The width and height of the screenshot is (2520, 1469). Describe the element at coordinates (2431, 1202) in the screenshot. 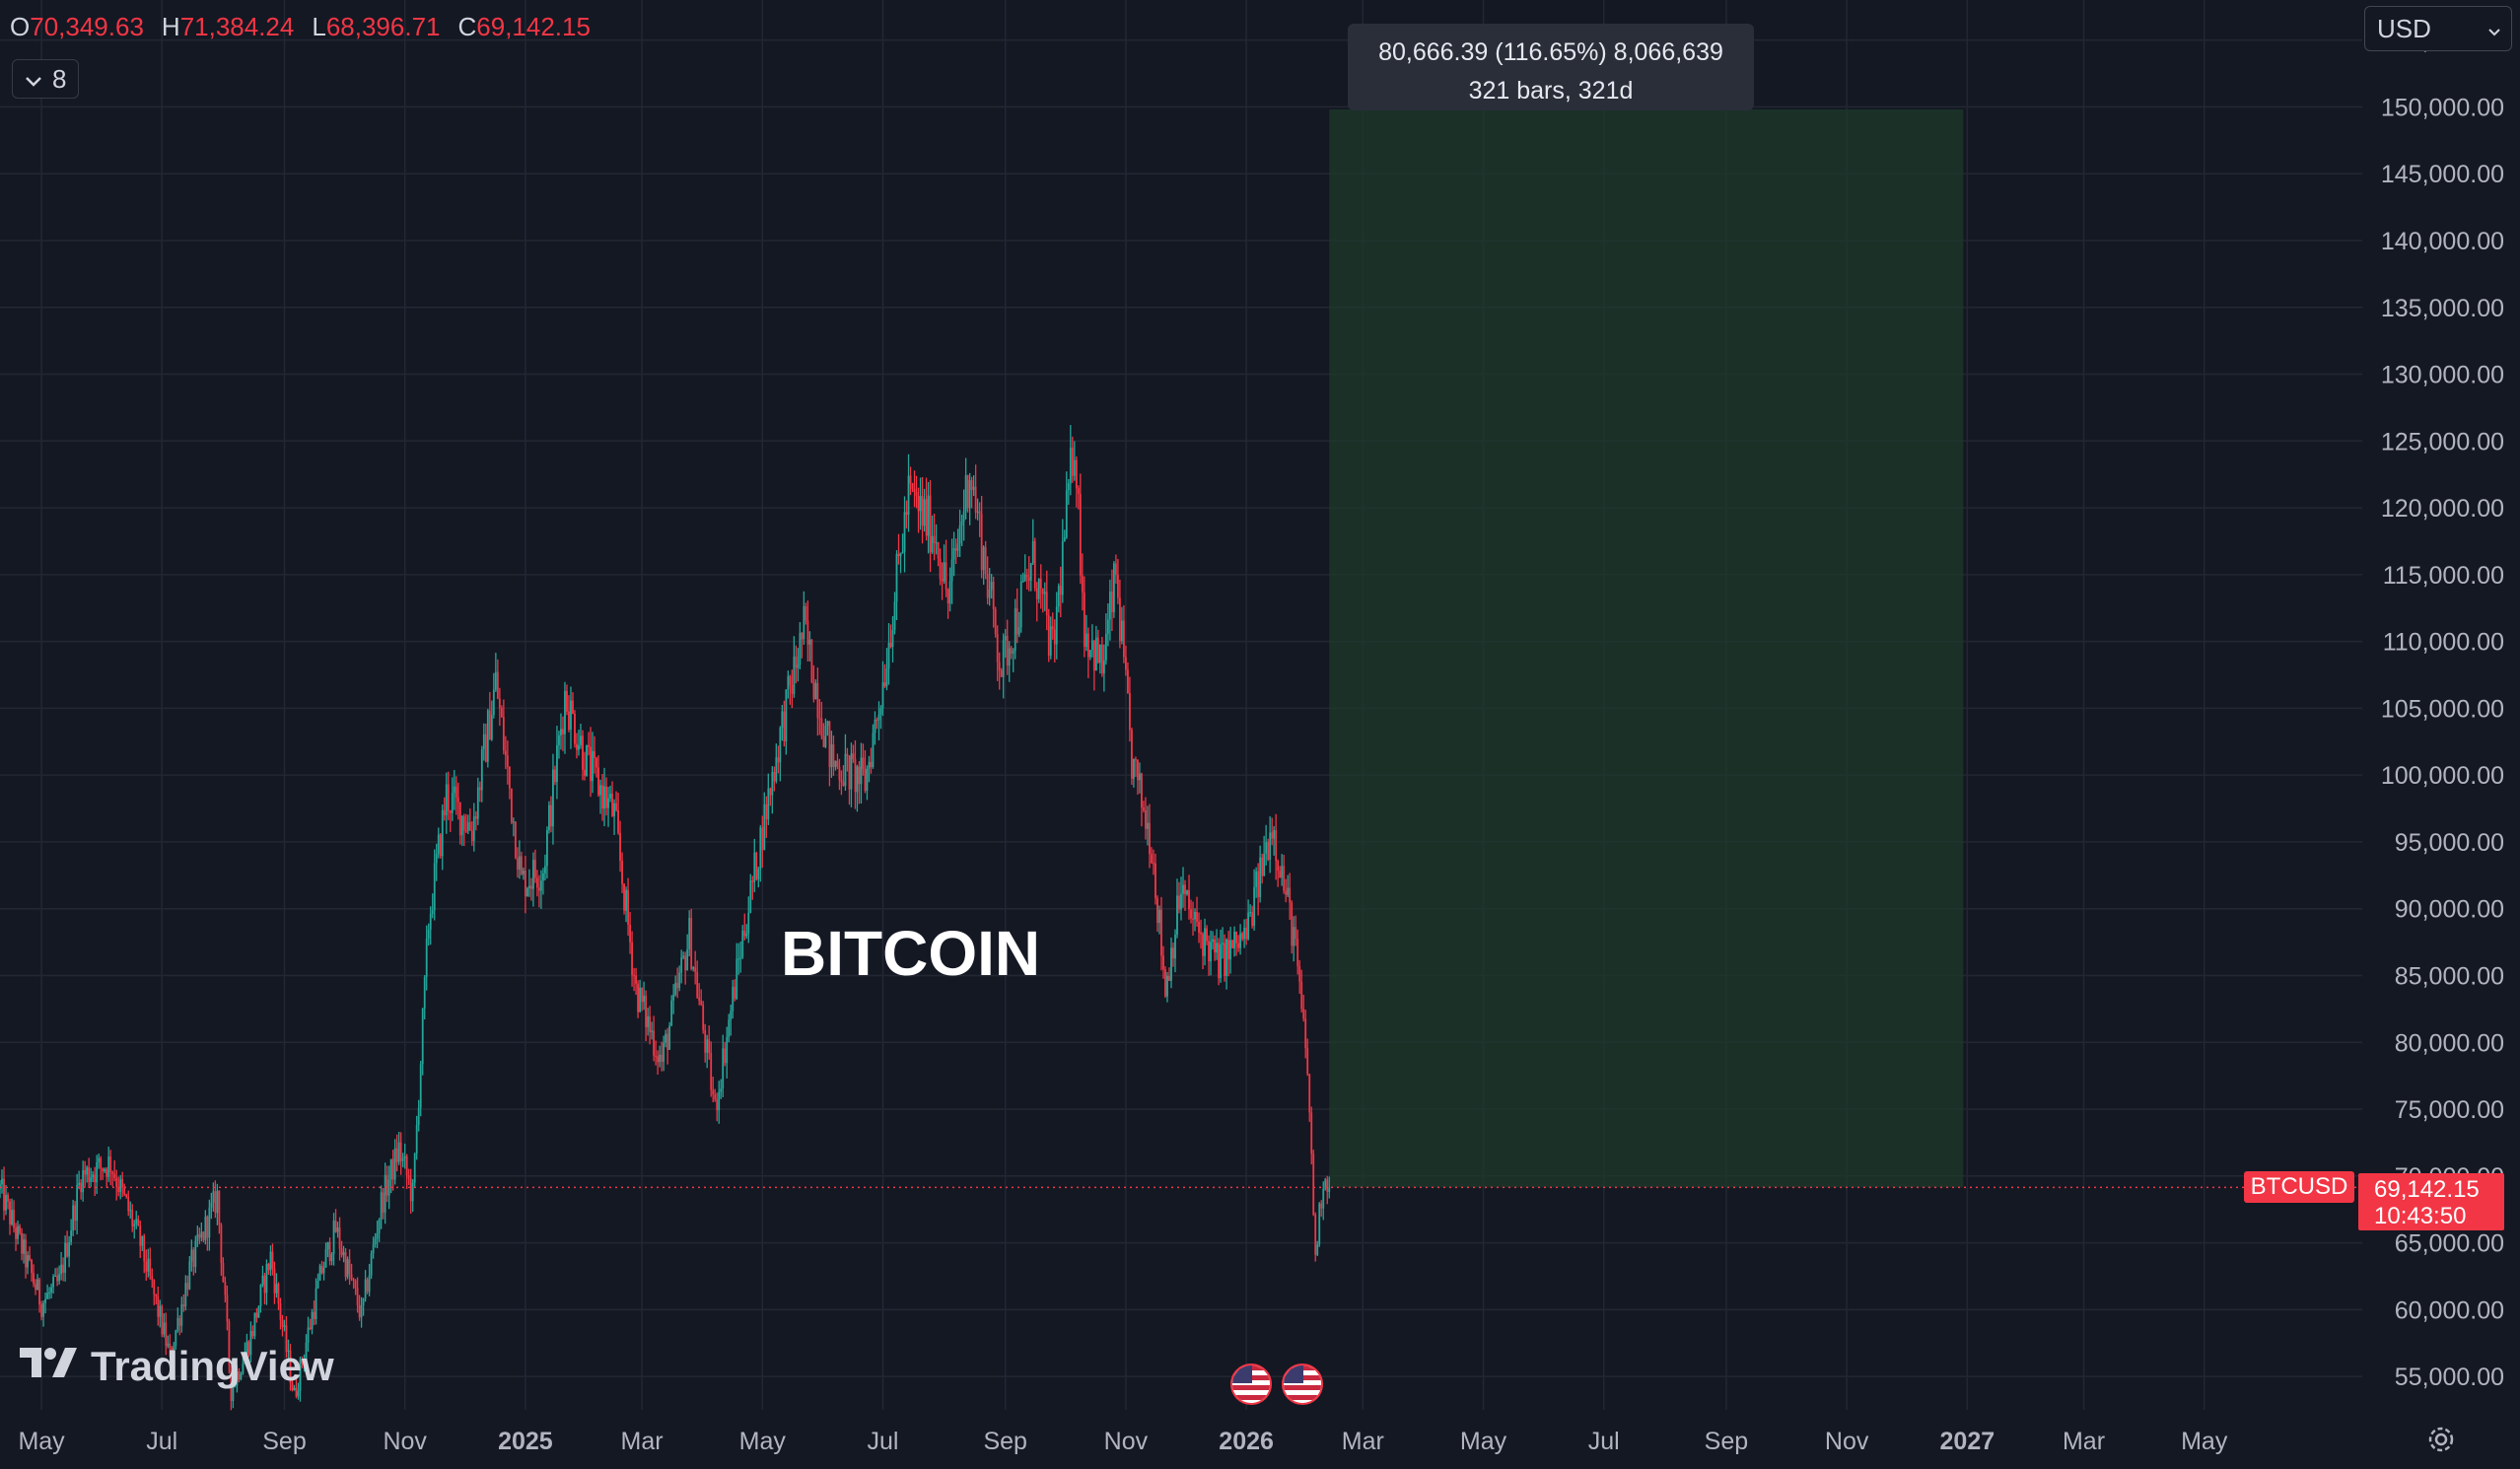

I see `last-price-tag: 69,142.15 10:43:50` at that location.